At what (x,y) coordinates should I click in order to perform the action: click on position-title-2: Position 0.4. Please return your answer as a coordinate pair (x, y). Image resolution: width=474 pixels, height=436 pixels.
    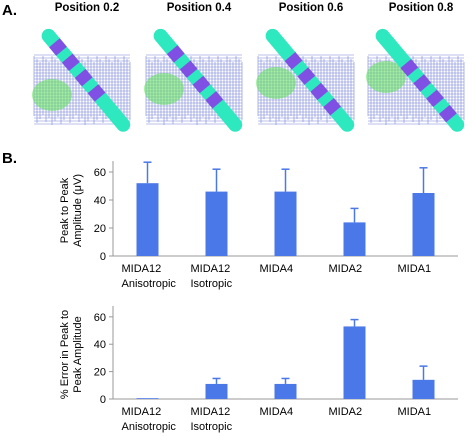
    Looking at the image, I should click on (199, 8).